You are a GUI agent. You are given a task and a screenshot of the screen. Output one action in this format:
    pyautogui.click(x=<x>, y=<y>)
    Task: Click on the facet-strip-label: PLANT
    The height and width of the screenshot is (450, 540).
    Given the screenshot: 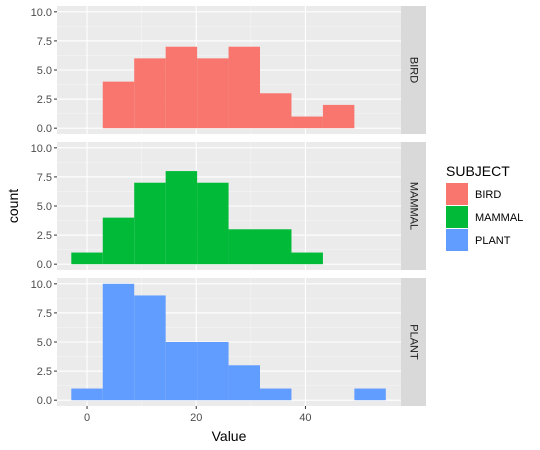 What is the action you would take?
    pyautogui.click(x=414, y=342)
    